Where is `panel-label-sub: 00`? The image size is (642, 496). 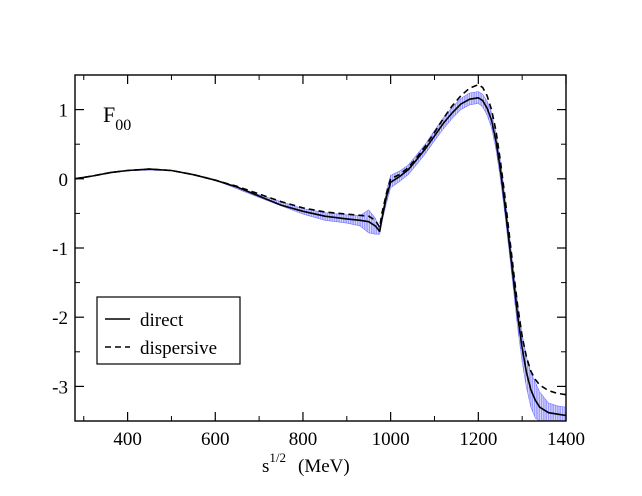 panel-label-sub: 00 is located at coordinates (123, 125).